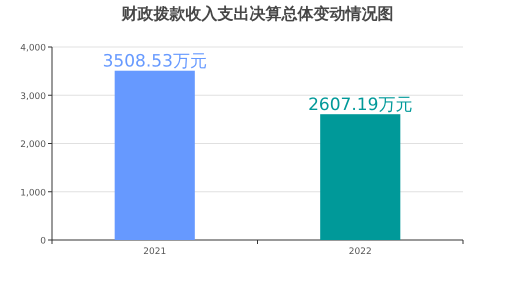 The width and height of the screenshot is (515, 288). I want to click on x-tick-label: 2021, so click(154, 252).